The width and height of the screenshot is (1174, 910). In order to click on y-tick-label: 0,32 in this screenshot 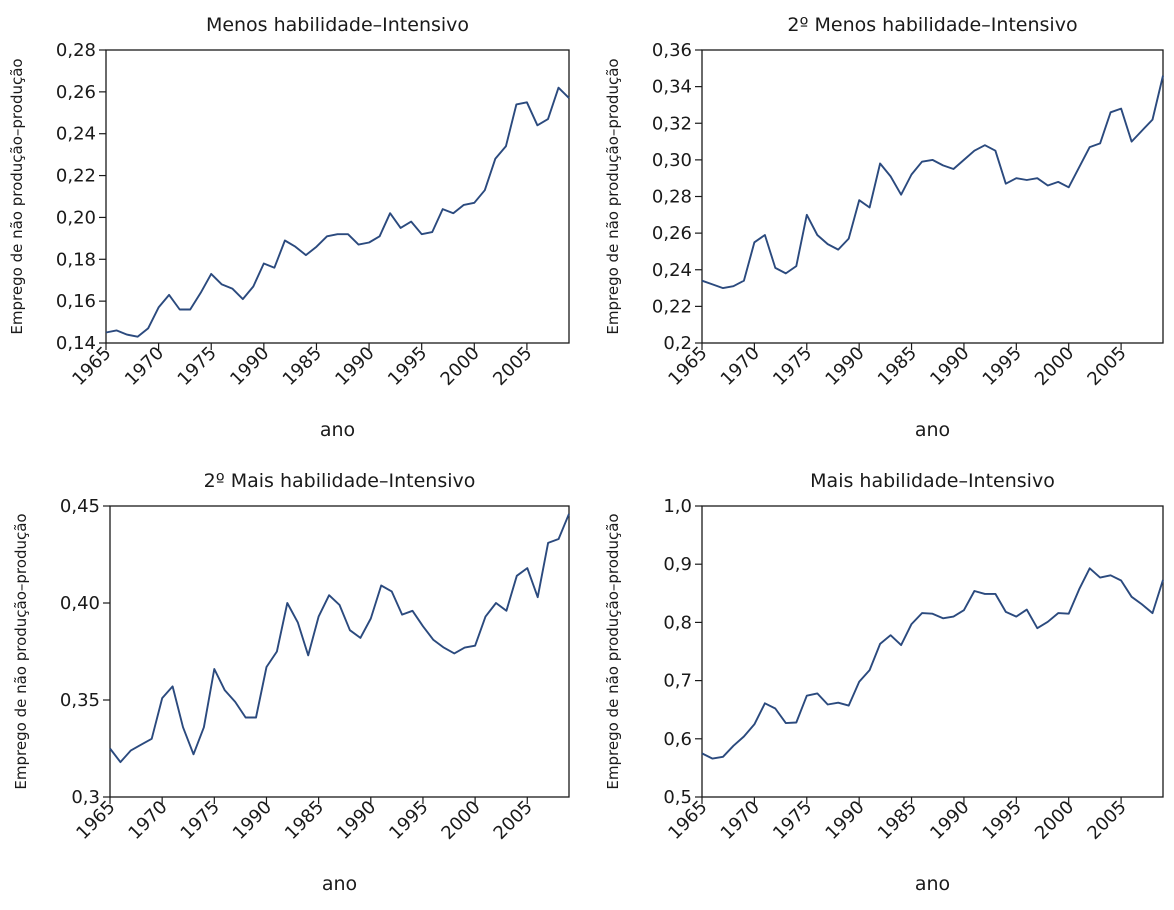, I will do `click(672, 123)`.